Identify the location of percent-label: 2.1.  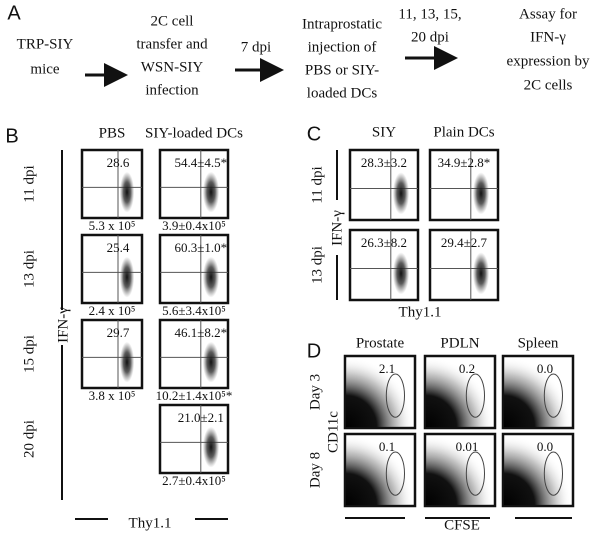
(387, 368).